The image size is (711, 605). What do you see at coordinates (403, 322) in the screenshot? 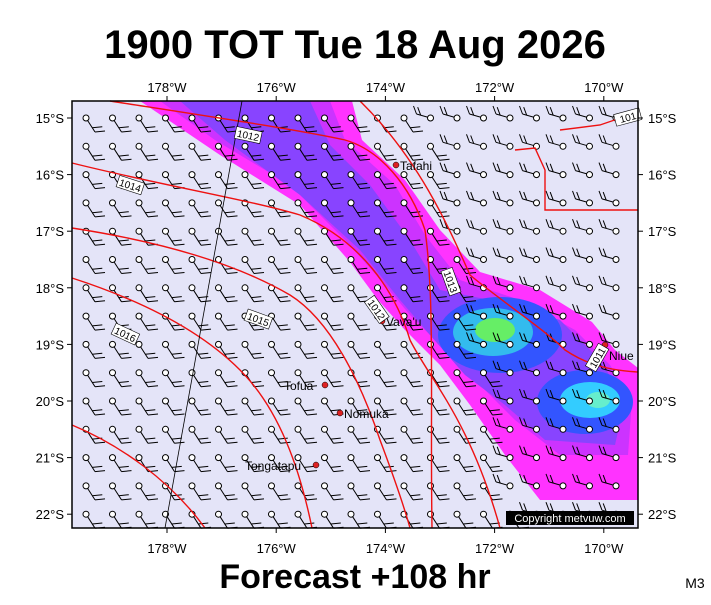
I see `place-label: Vava'u` at bounding box center [403, 322].